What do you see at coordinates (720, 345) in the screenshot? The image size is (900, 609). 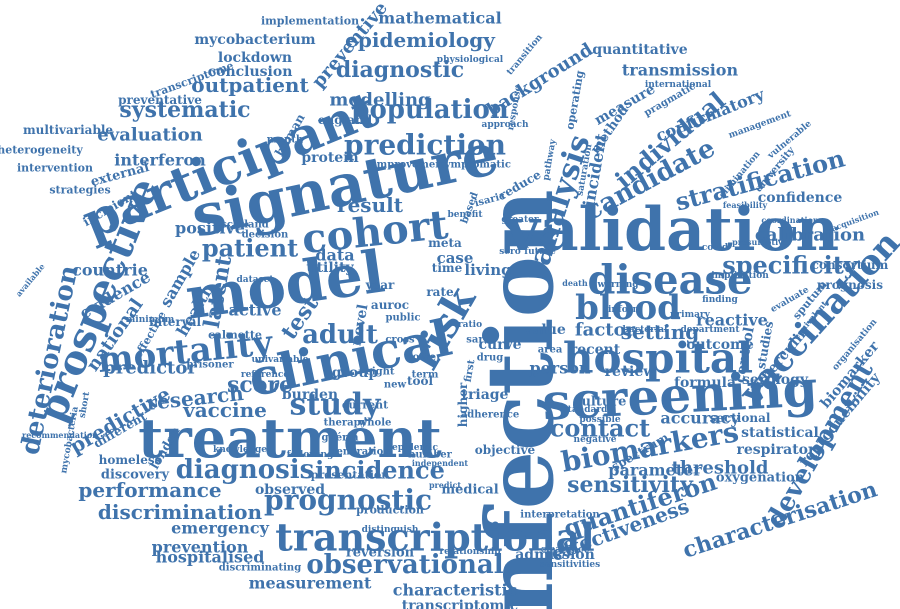 I see `cloud-word-outcome: outcome` at bounding box center [720, 345].